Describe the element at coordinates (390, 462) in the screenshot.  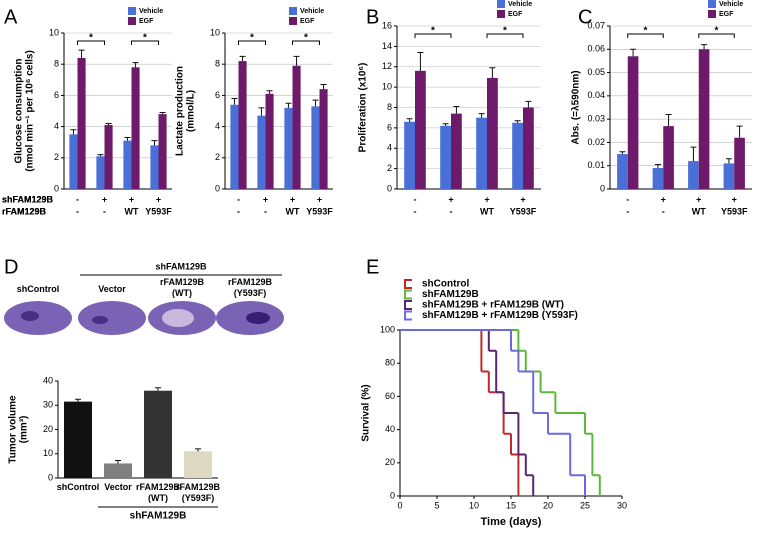
I see `y-tick-label: 20` at that location.